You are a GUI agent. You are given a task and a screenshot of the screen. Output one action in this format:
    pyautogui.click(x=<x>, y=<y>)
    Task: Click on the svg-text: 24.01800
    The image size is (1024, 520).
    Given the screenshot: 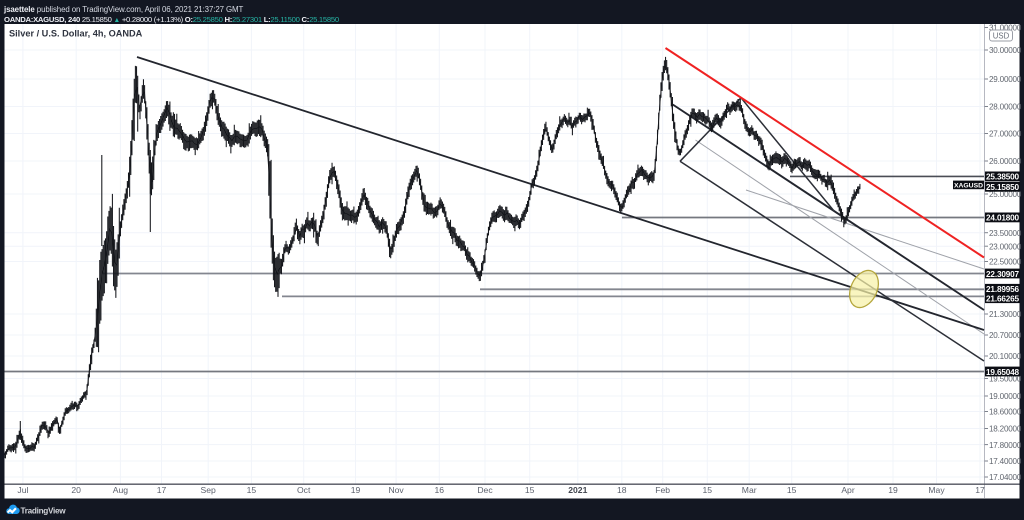 What is the action you would take?
    pyautogui.click(x=1003, y=218)
    